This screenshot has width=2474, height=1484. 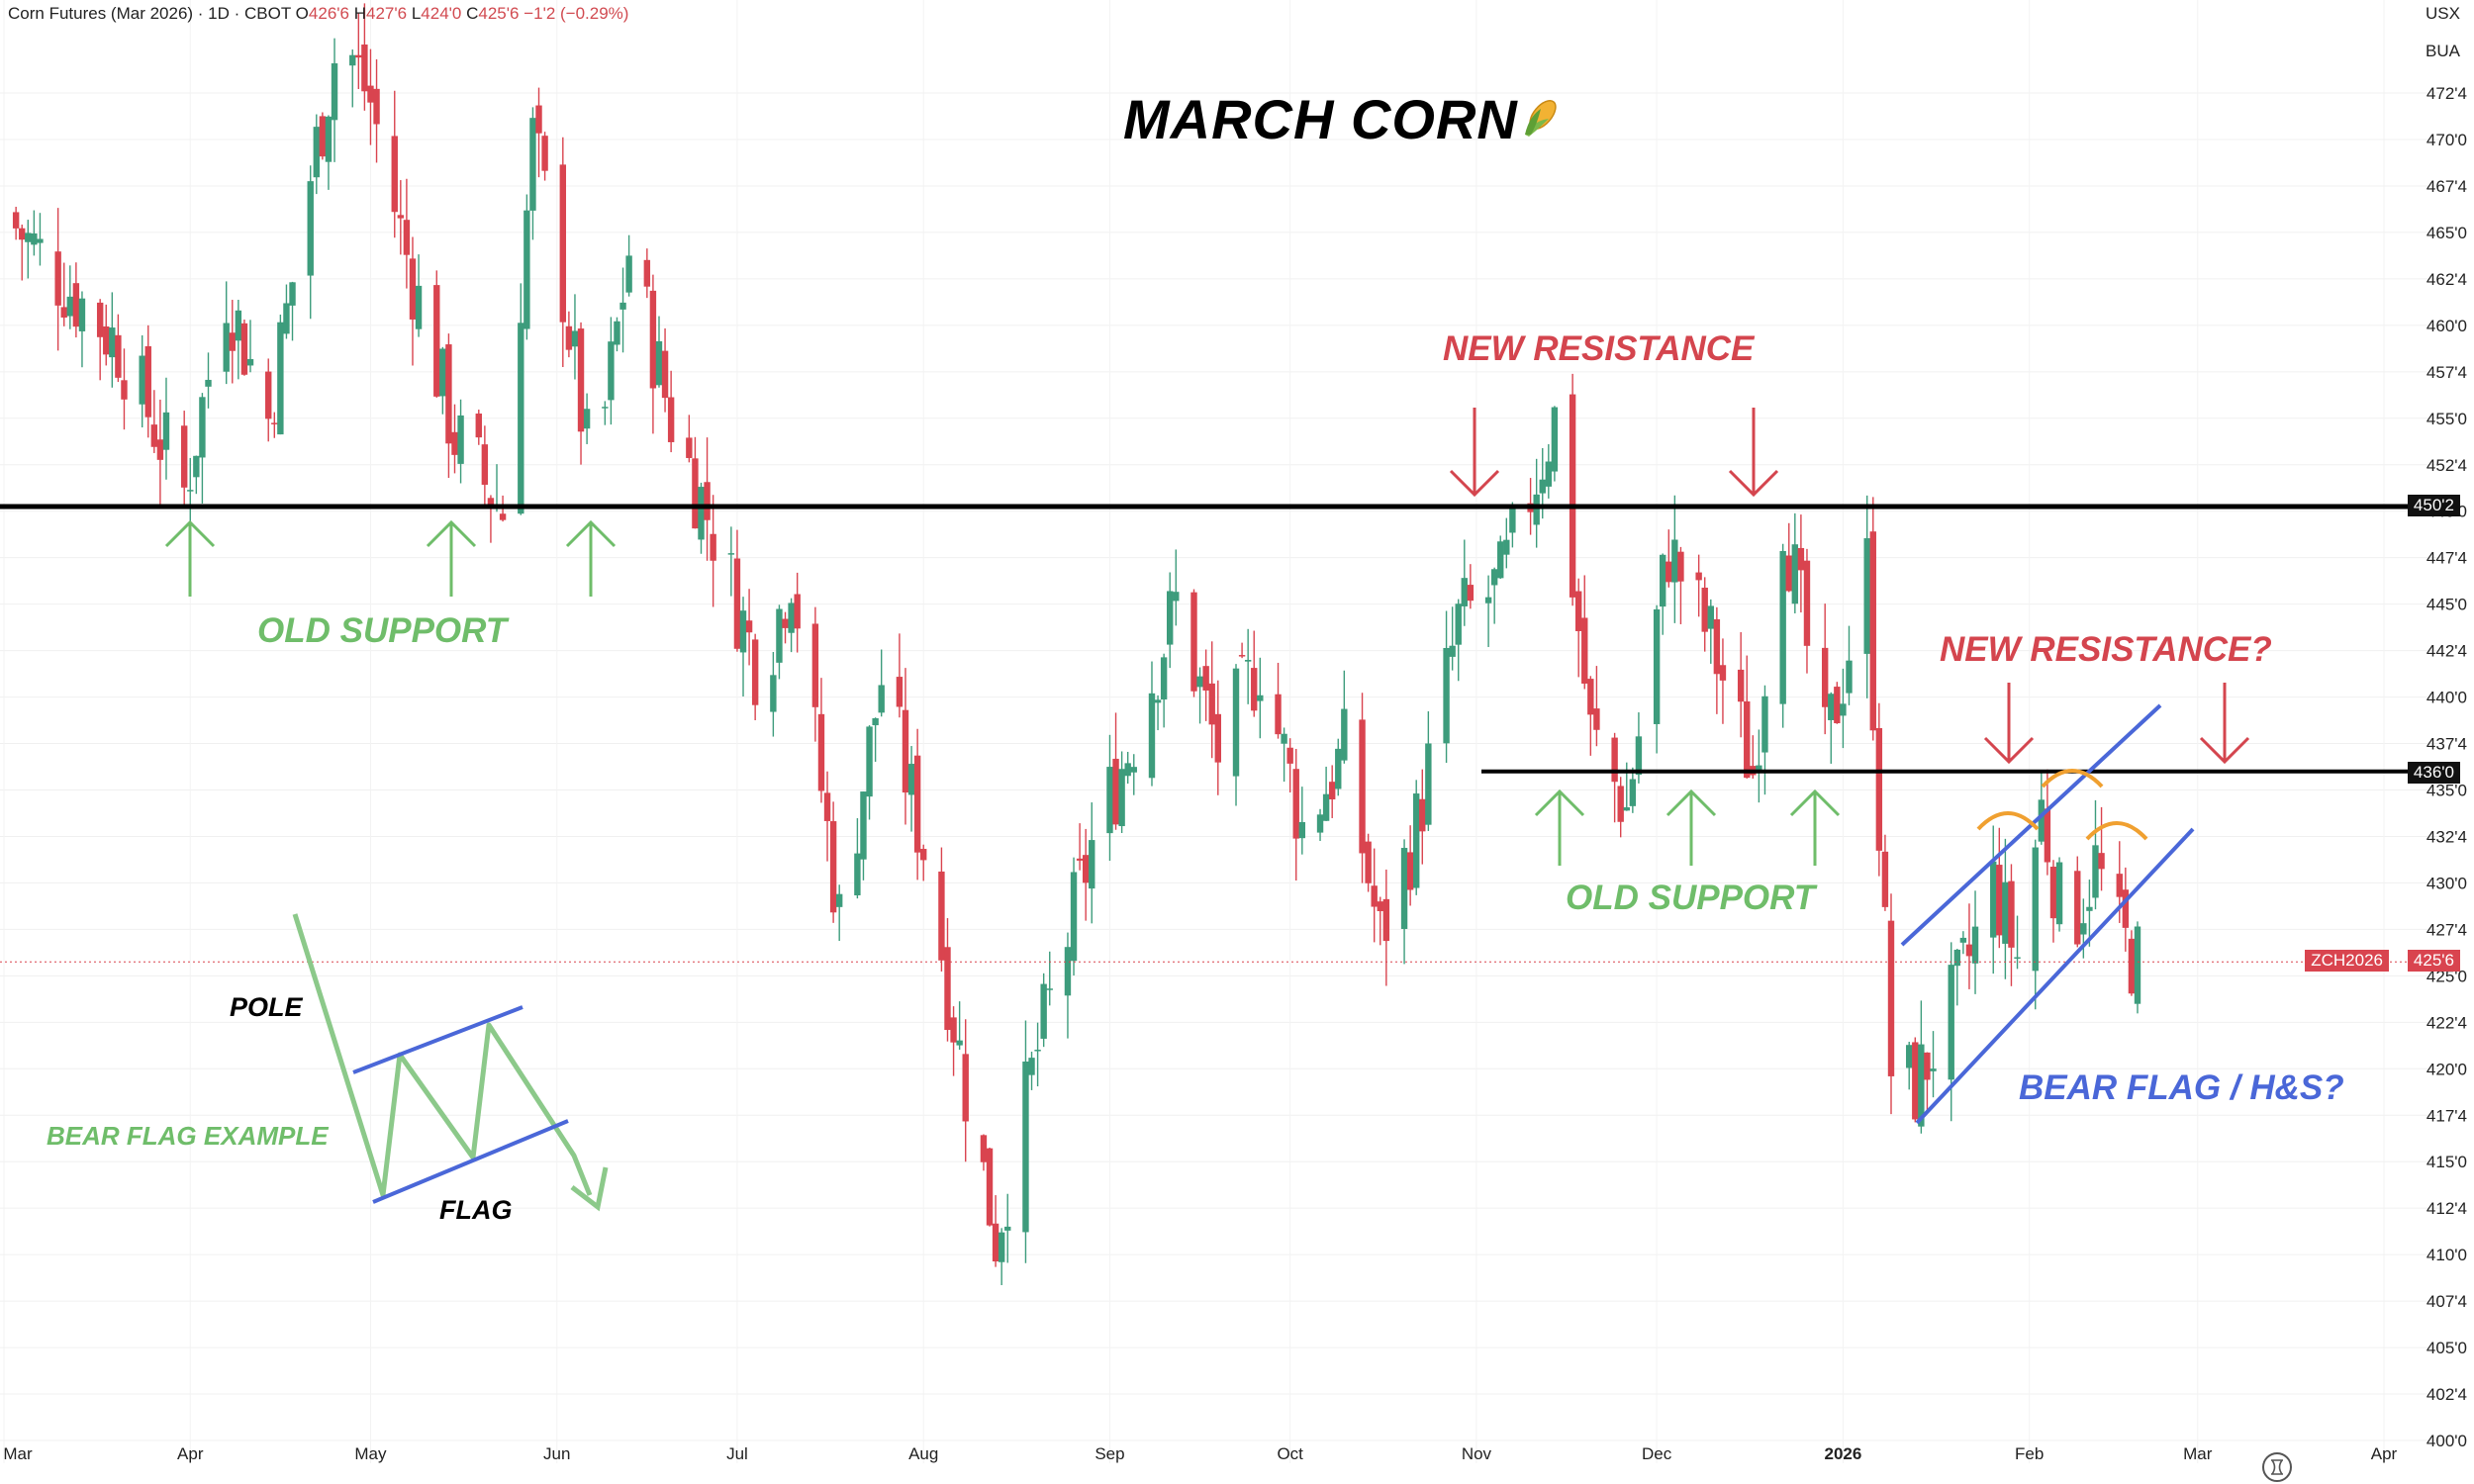 What do you see at coordinates (417, 13) in the screenshot?
I see `low-label: L` at bounding box center [417, 13].